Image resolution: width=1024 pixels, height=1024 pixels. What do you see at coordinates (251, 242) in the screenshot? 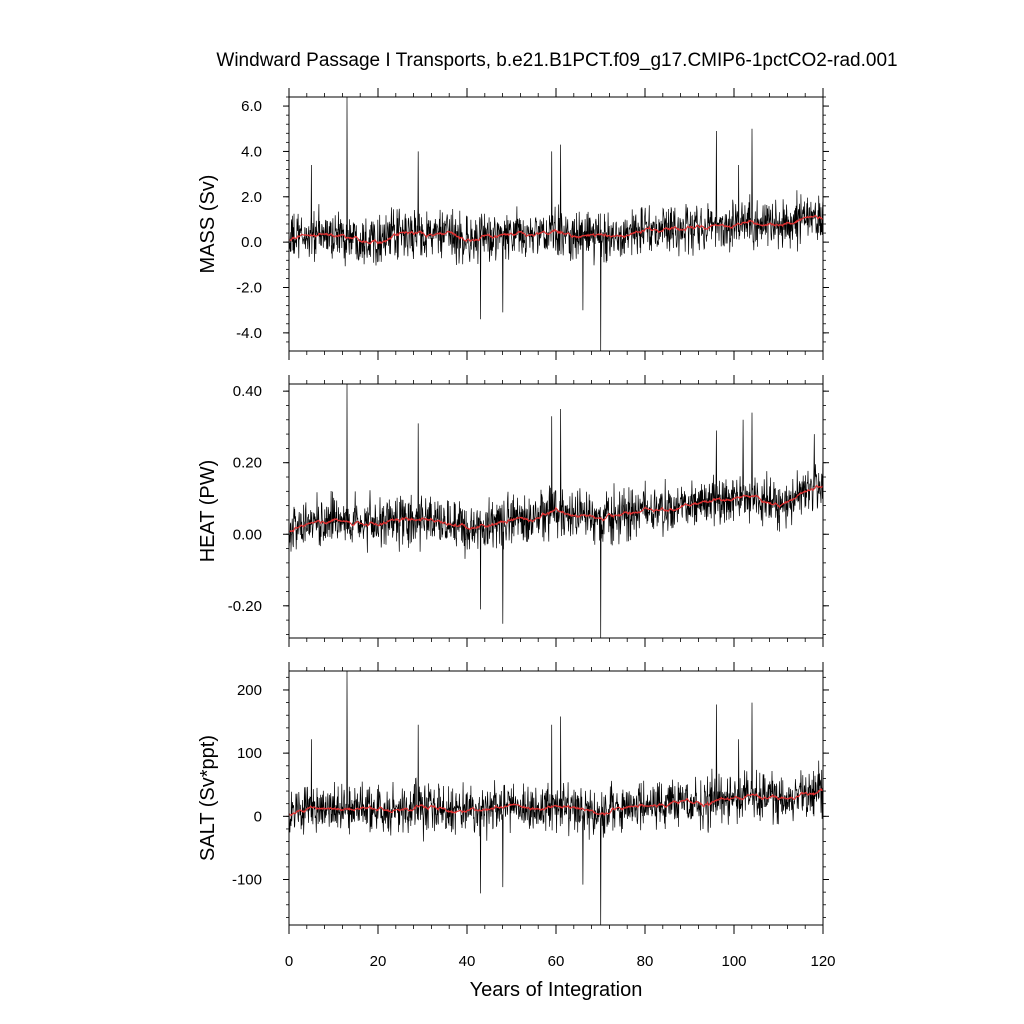
I see `y-tick-label: 0.0` at bounding box center [251, 242].